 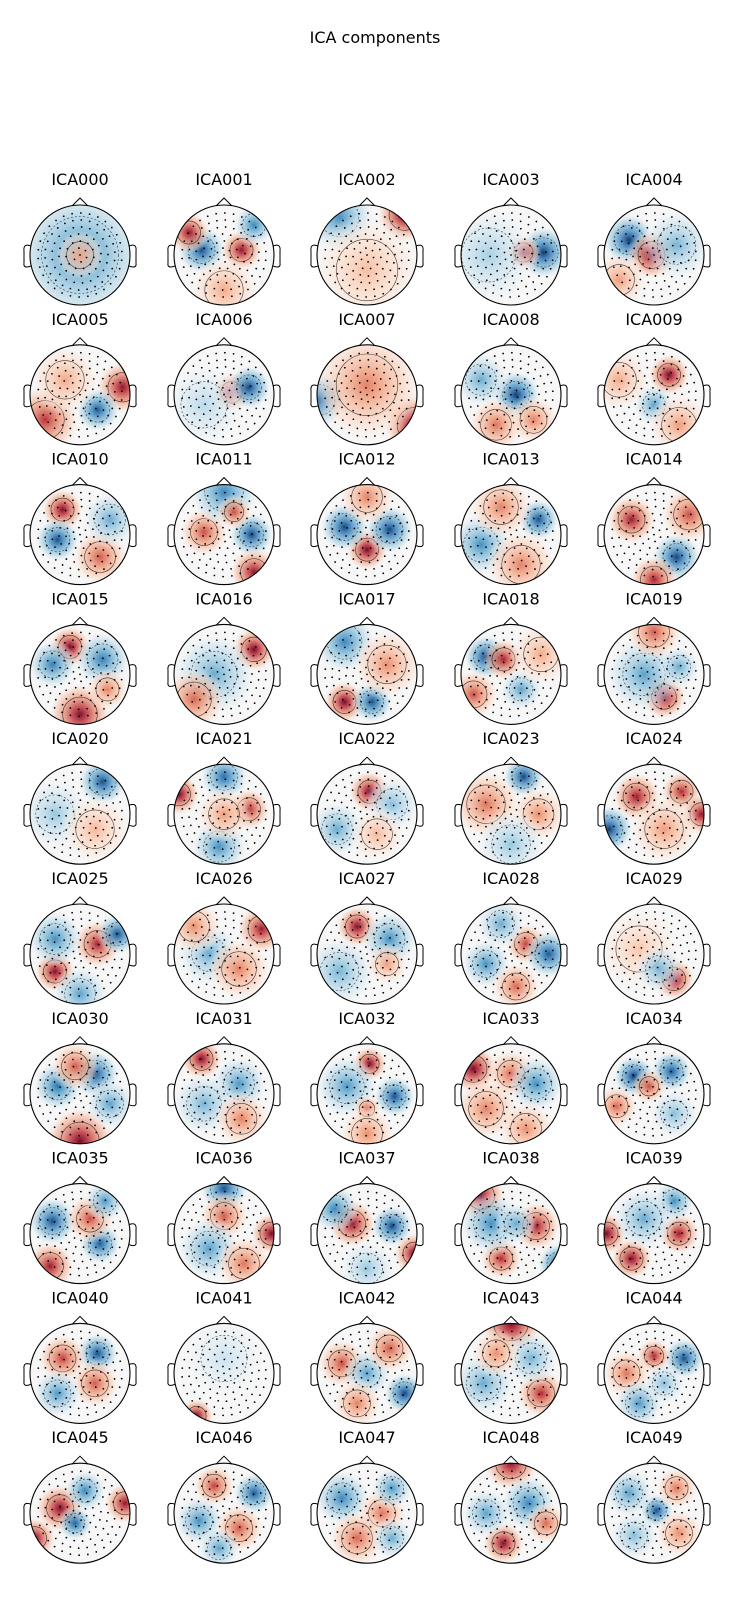 What do you see at coordinates (511, 657) in the screenshot?
I see `topomap-ica018: ICA018` at bounding box center [511, 657].